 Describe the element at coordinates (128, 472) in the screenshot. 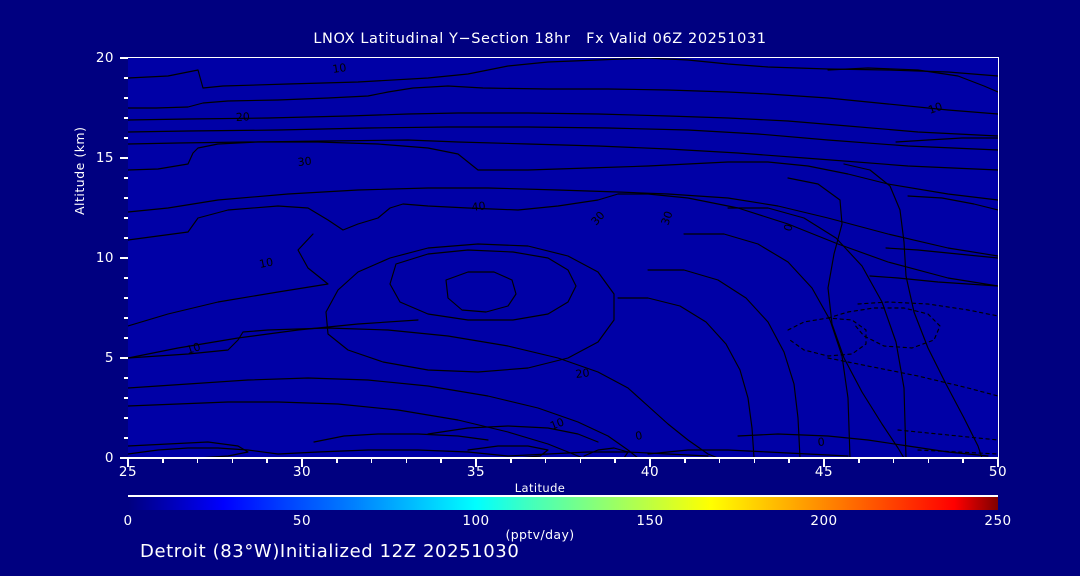

I see `x-tick-label: 25` at that location.